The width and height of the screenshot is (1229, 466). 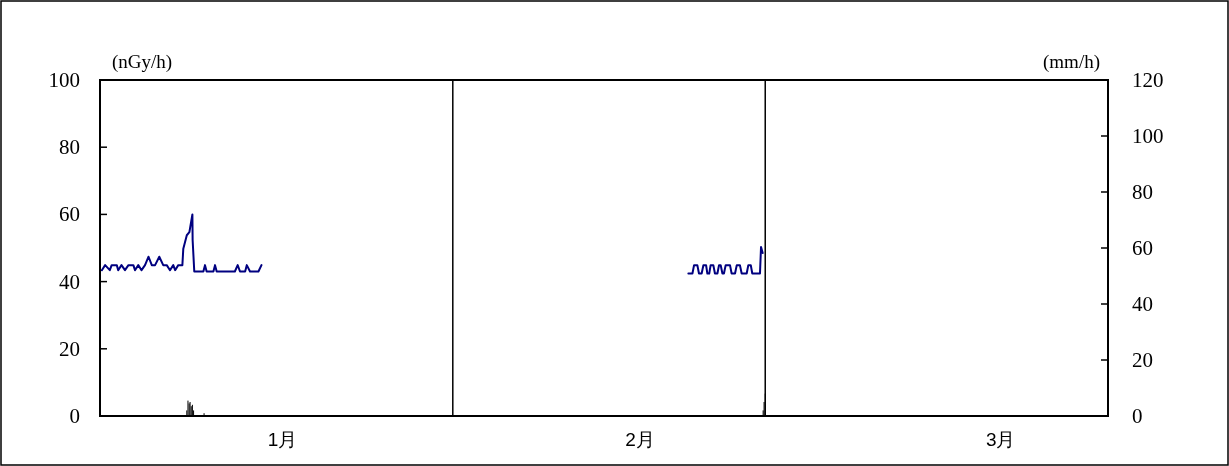 I want to click on y2-axis-title: (mm/h), so click(x=1071, y=62).